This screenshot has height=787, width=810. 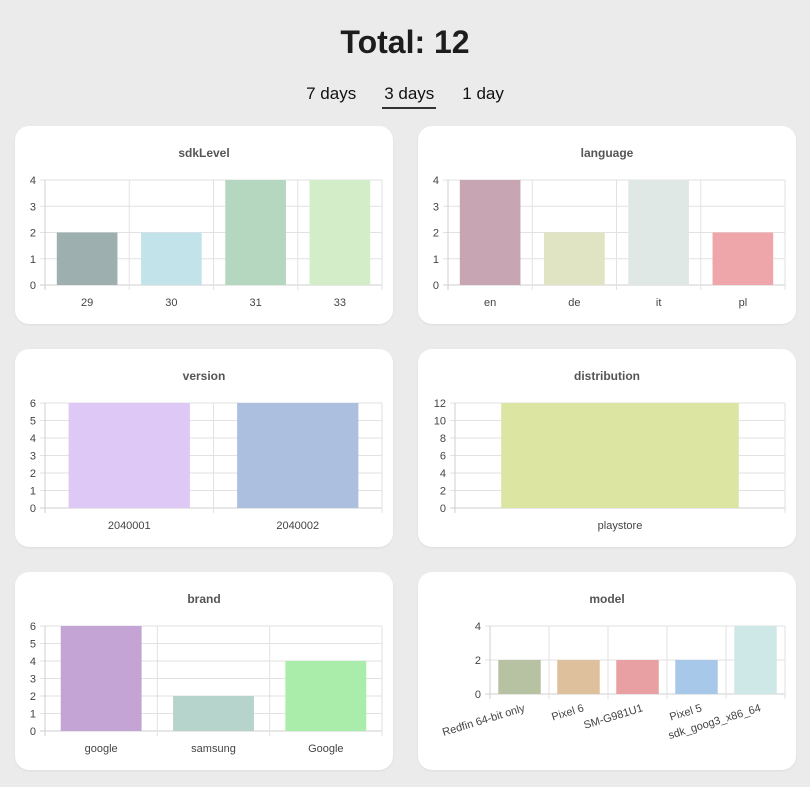 I want to click on x-tick-label: 2040001, so click(x=129, y=526).